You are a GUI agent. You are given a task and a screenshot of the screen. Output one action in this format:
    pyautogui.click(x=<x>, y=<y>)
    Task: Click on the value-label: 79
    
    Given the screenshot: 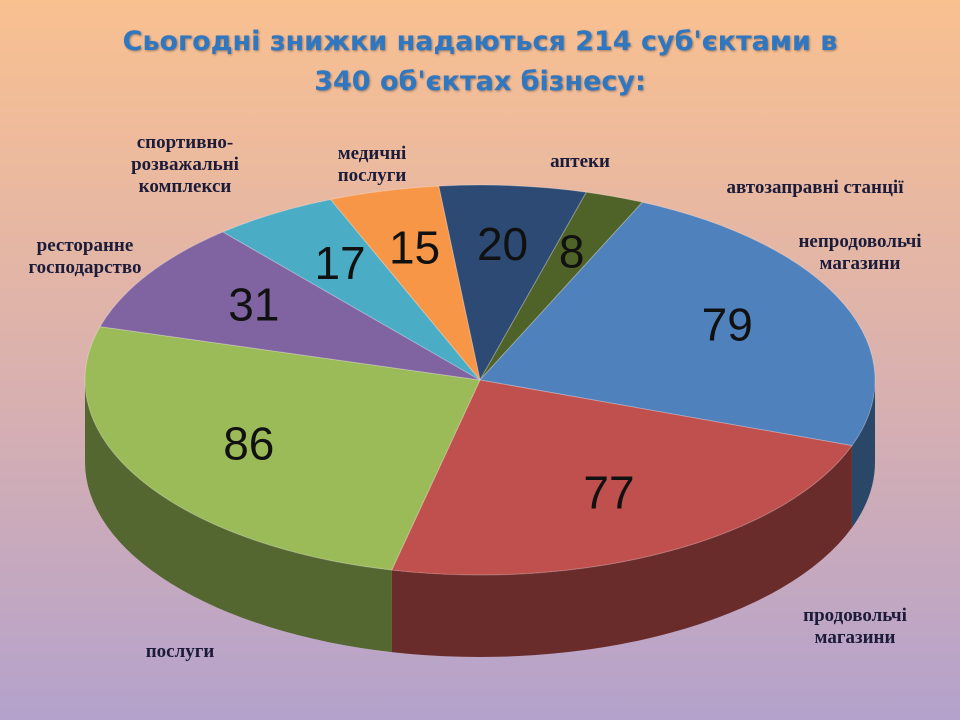 What is the action you would take?
    pyautogui.click(x=727, y=324)
    